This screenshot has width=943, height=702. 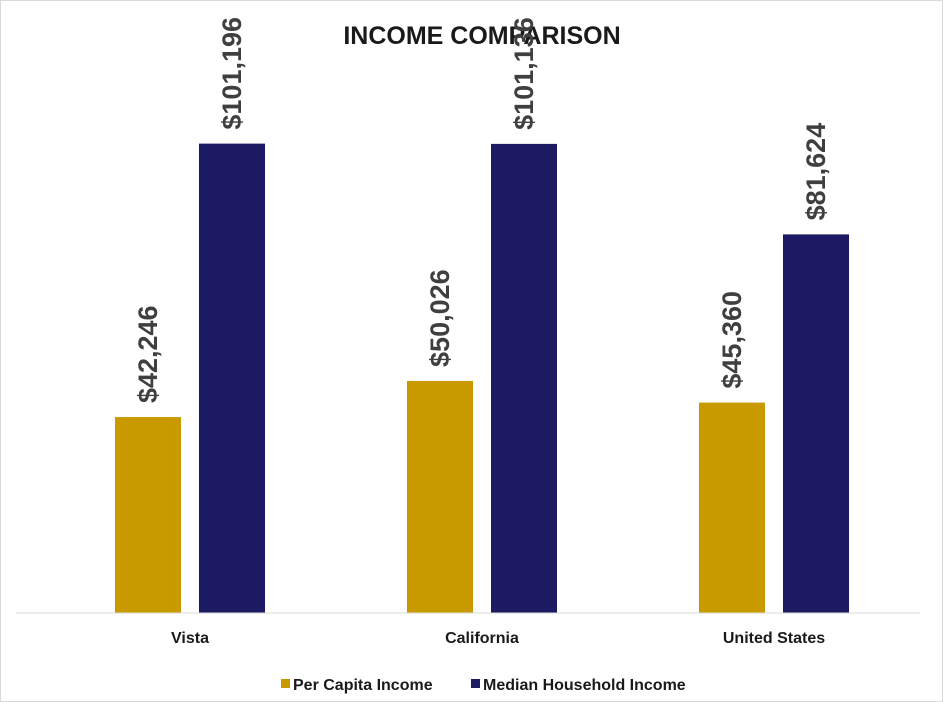 What do you see at coordinates (732, 507) in the screenshot?
I see `bar-united-states-per-capita` at bounding box center [732, 507].